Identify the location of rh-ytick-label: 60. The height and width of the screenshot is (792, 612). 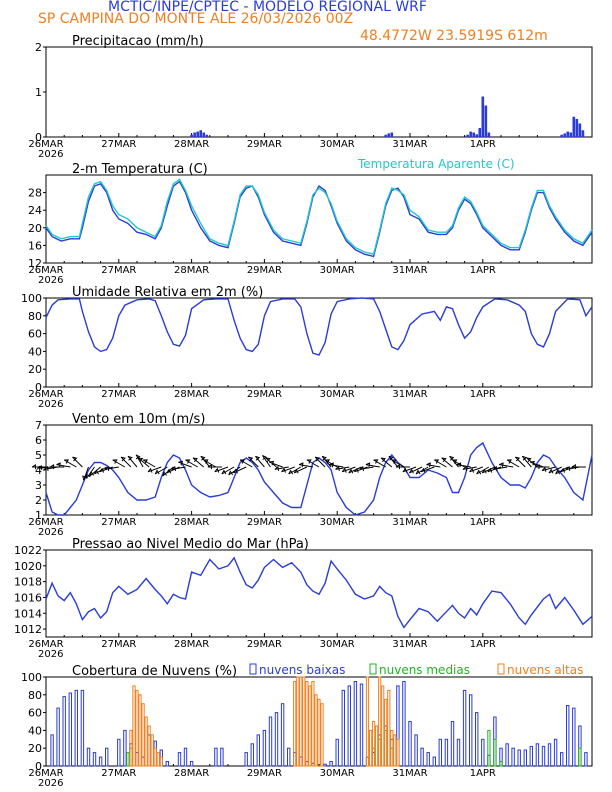
(35, 334).